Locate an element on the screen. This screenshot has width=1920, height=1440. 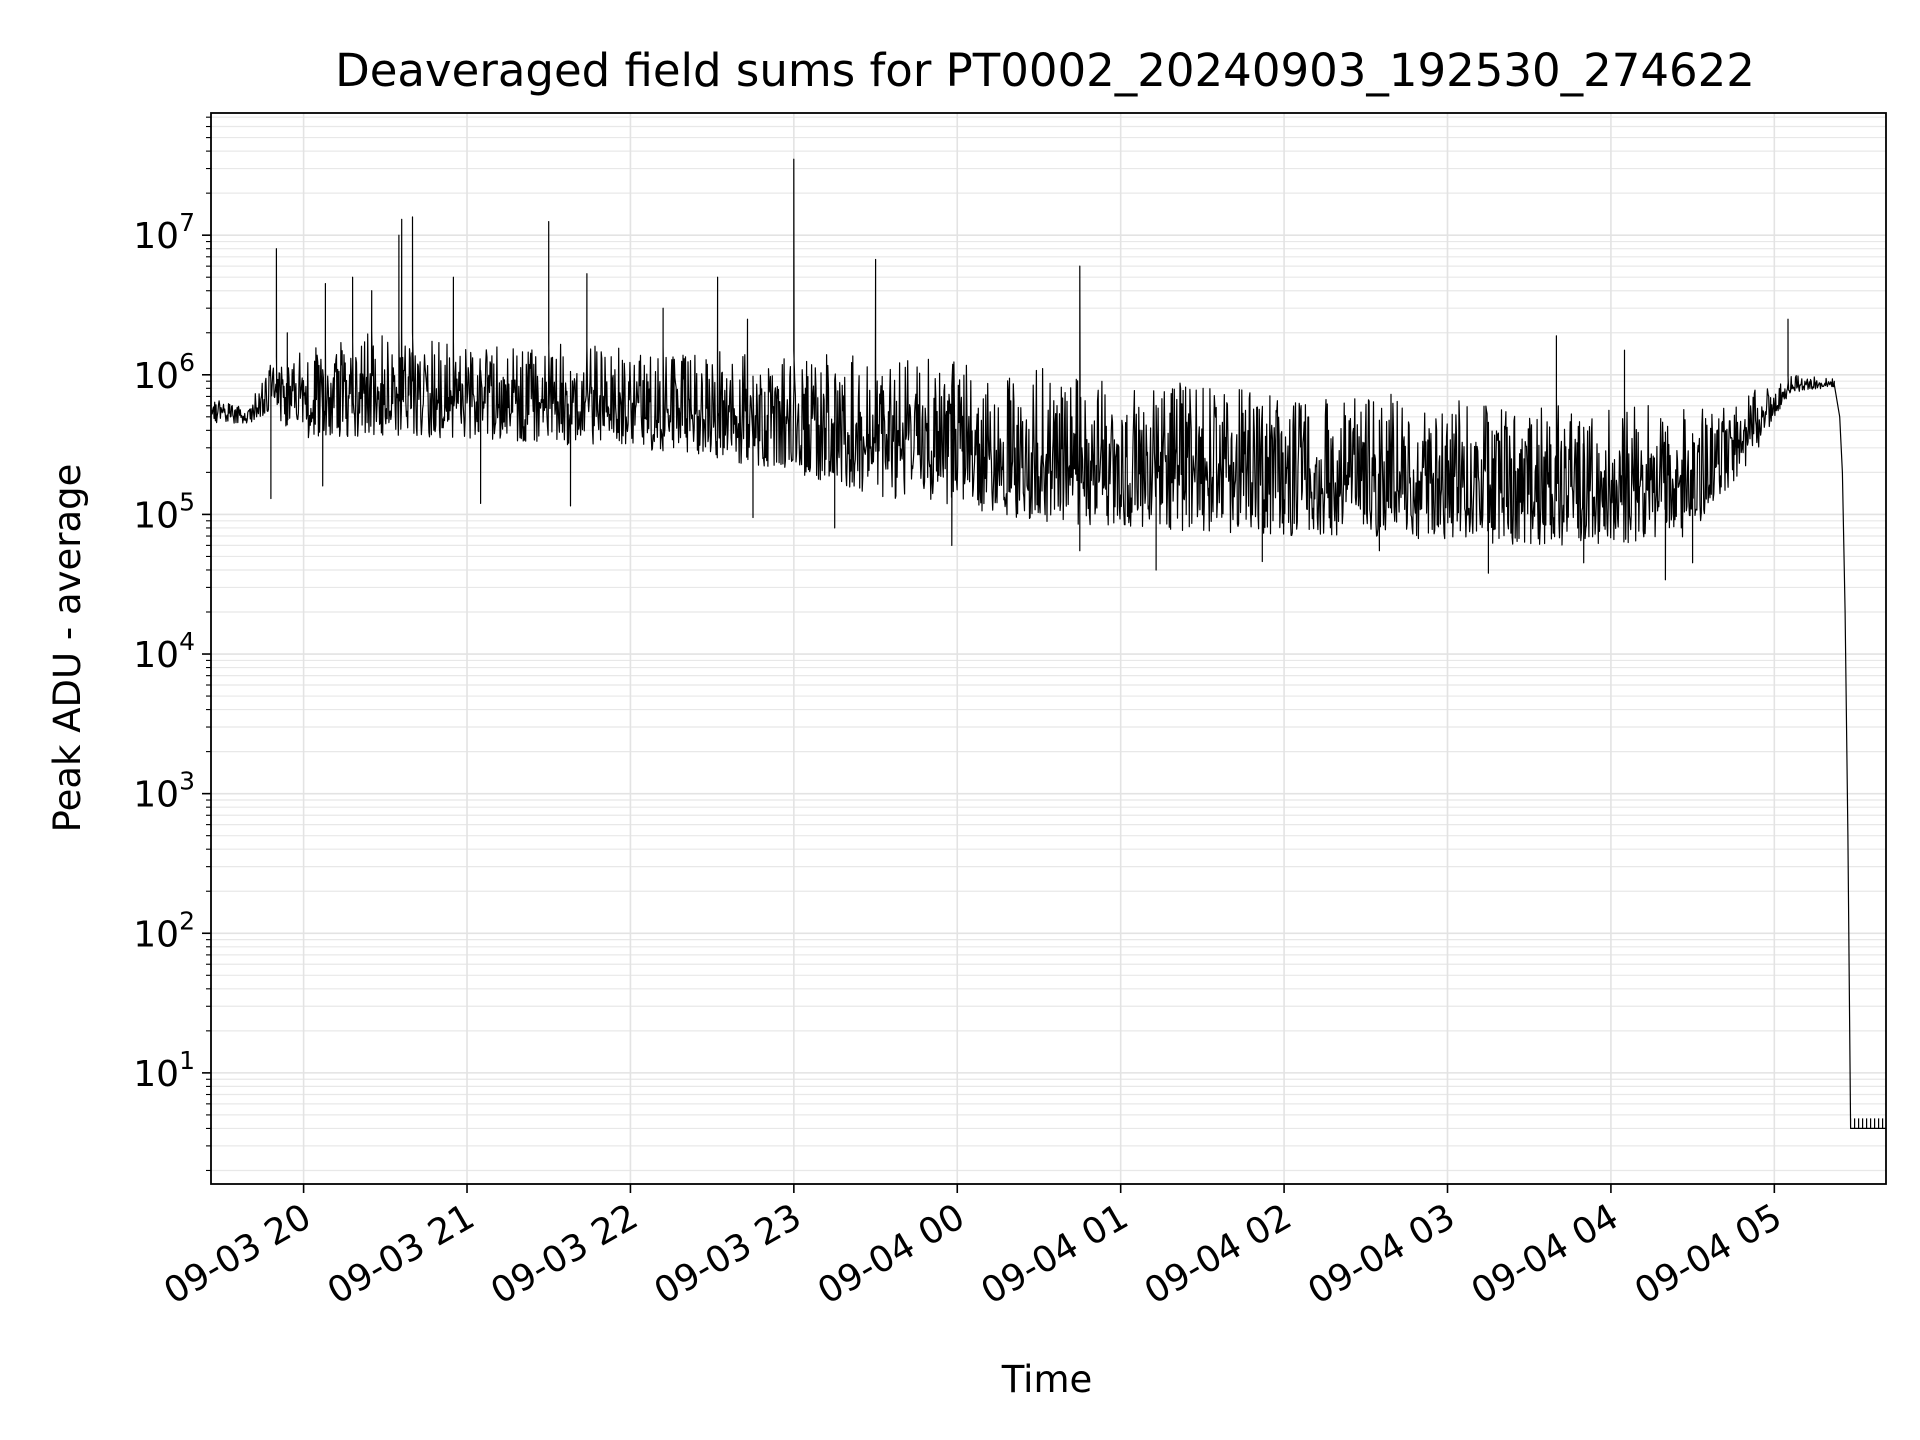
y-tick-label: 10⁶ is located at coordinates (164, 372).